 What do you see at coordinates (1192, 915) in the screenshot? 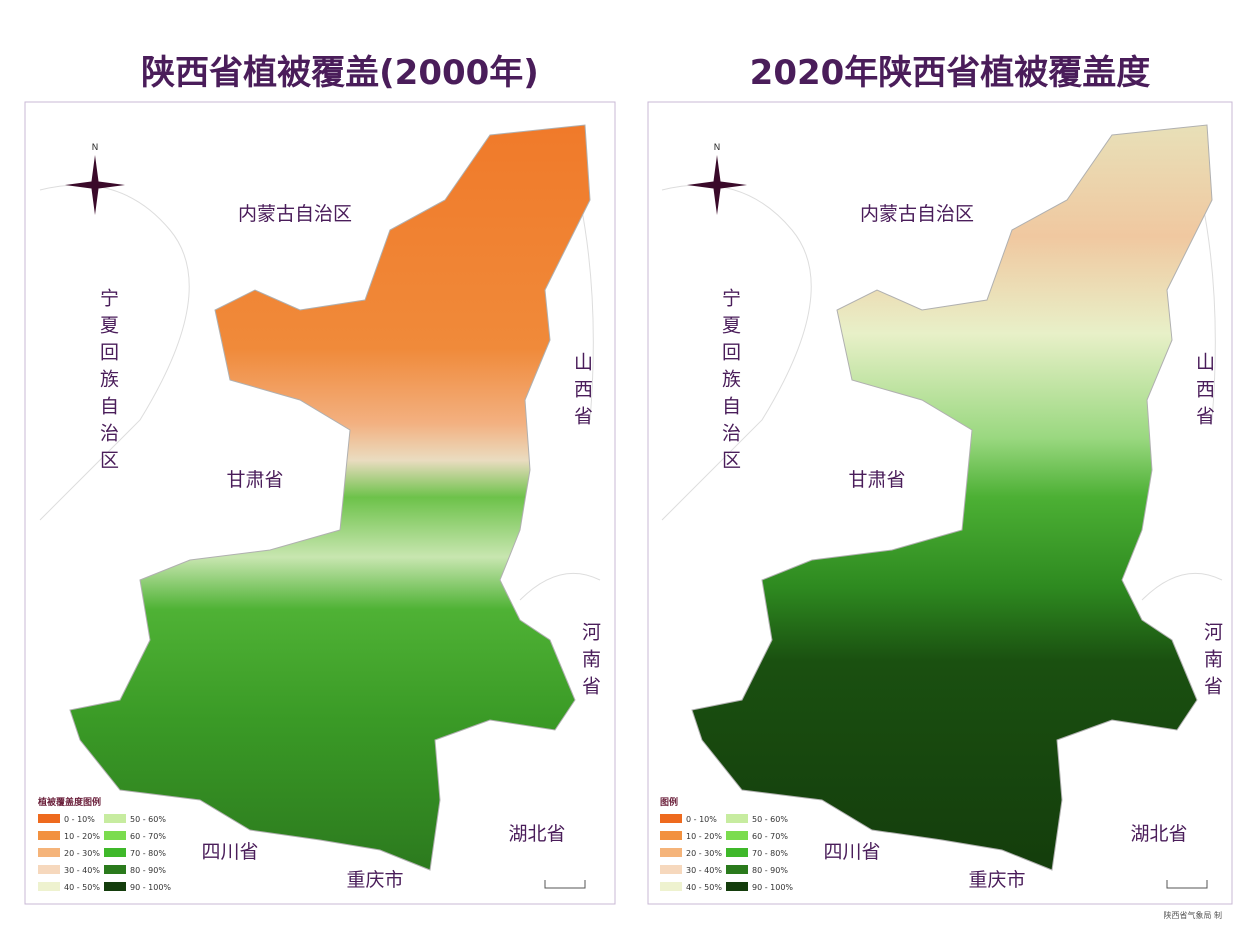
I see `credit: 陕西省气象局 制` at bounding box center [1192, 915].